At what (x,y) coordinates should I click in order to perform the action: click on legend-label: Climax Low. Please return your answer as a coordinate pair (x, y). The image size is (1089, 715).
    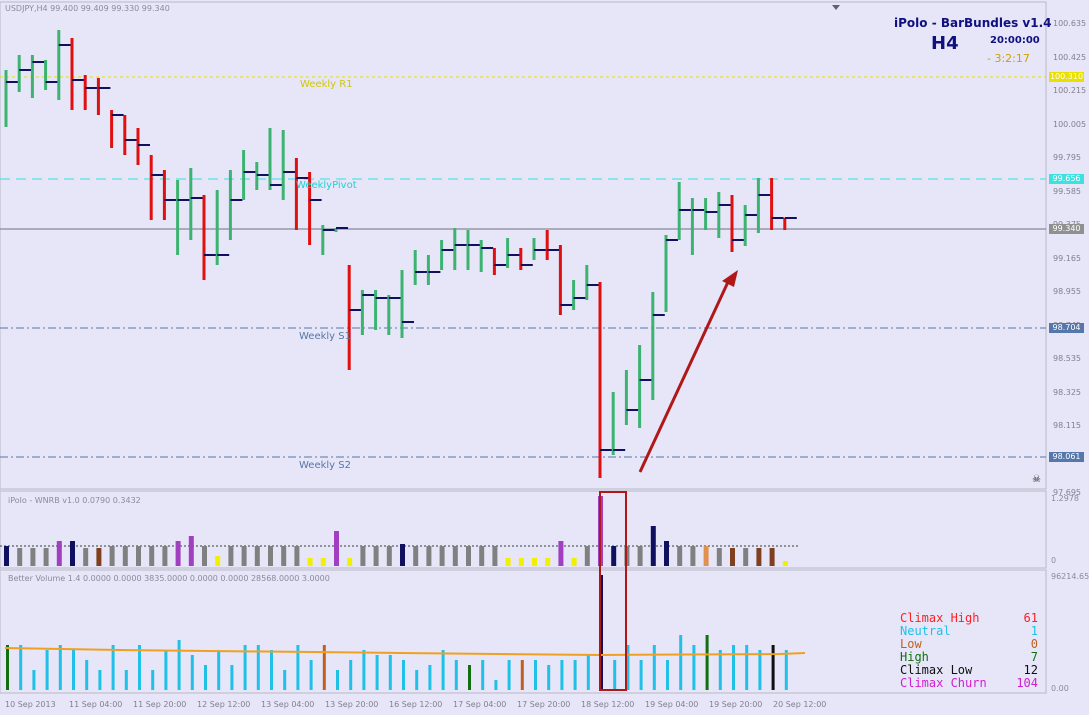
    Looking at the image, I should click on (936, 670).